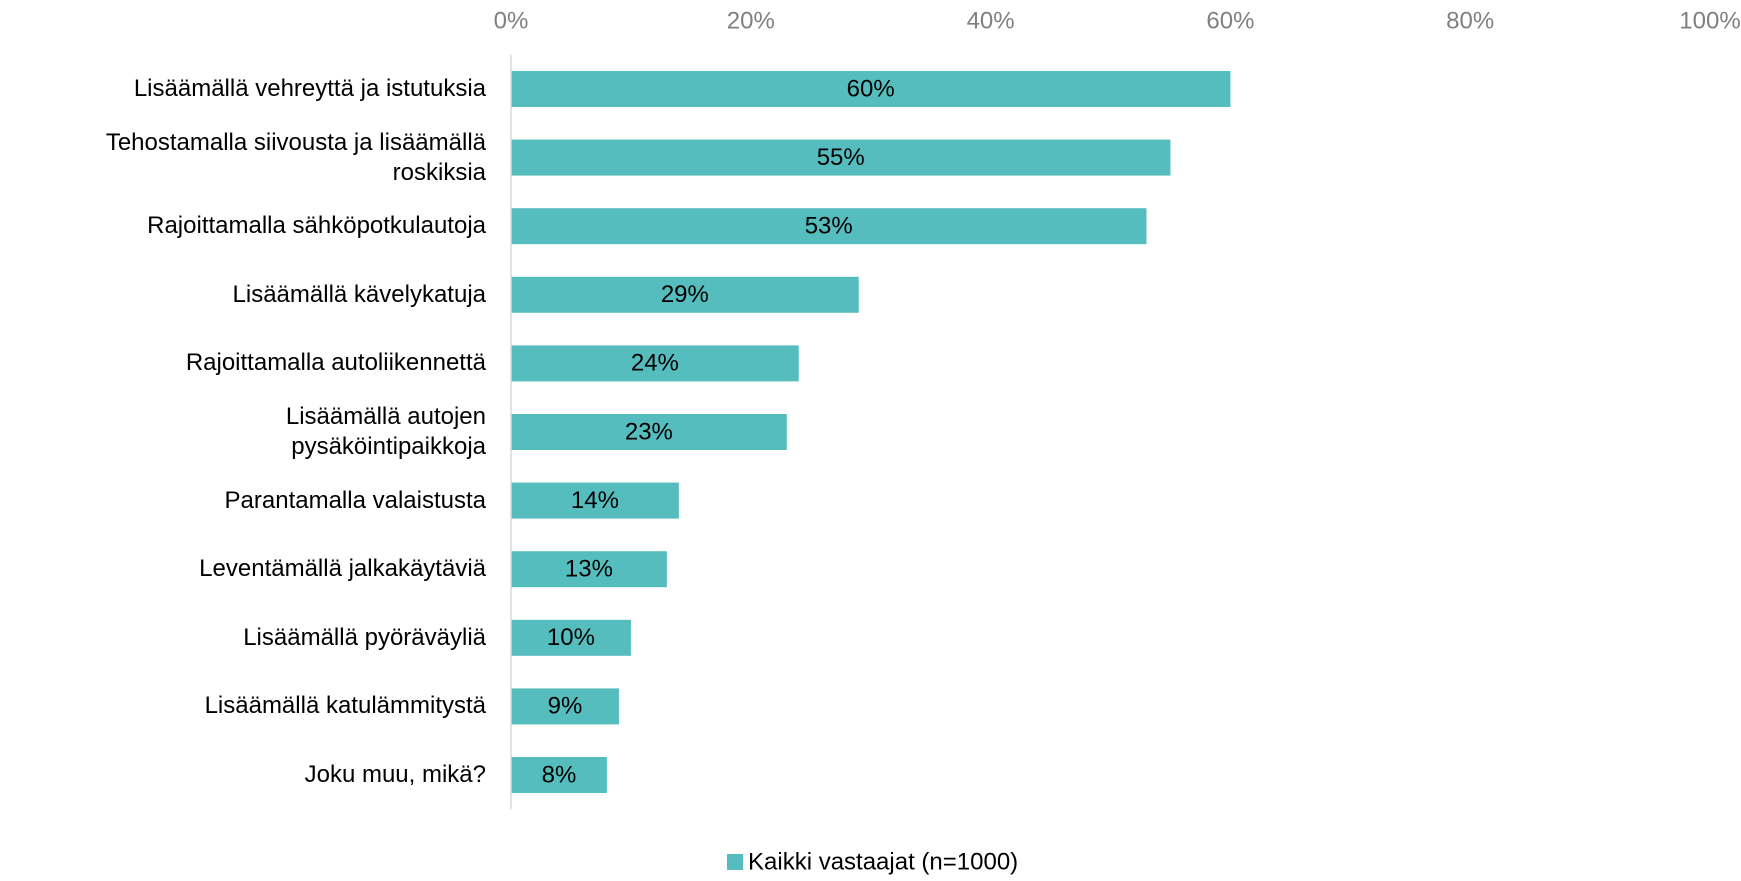 This screenshot has width=1741, height=881. Describe the element at coordinates (1470, 20) in the screenshot. I see `x-tick-label: 80%` at that location.